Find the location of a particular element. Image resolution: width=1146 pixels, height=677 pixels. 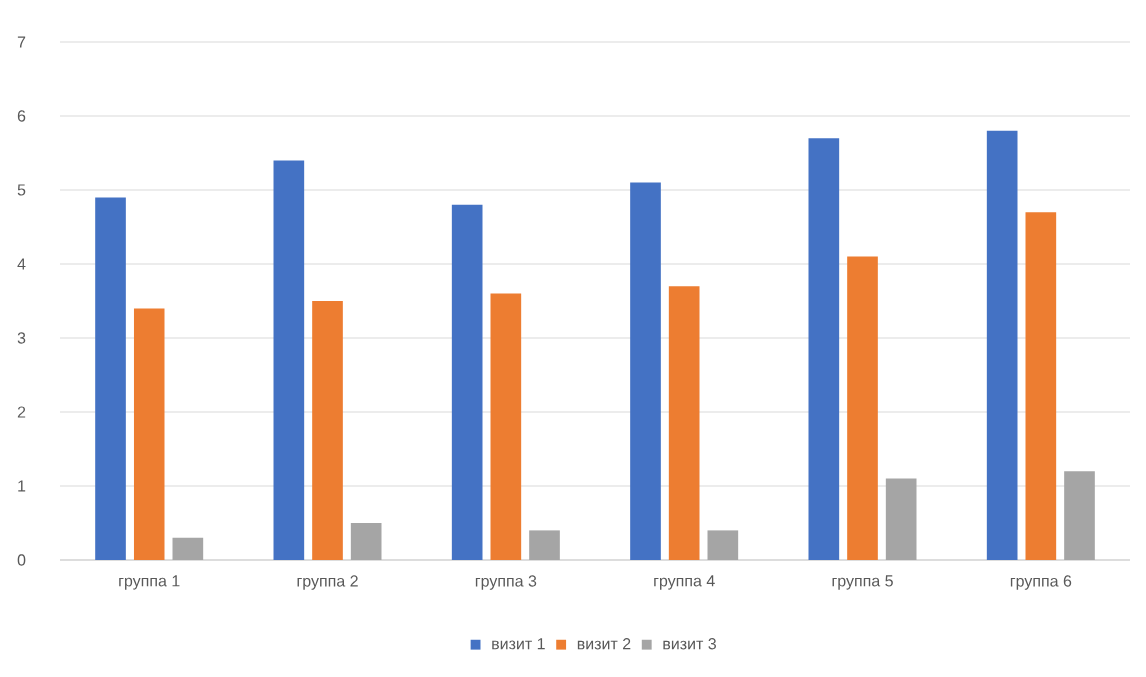

y-tick-label: 6 is located at coordinates (21, 116).